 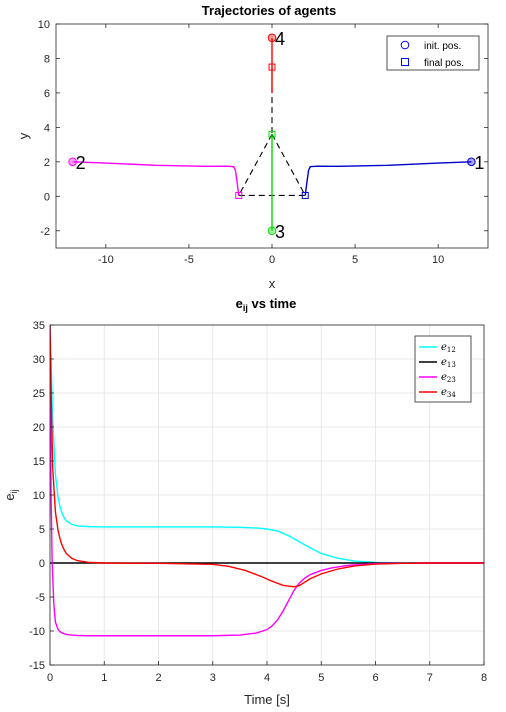 I want to click on y-tick-label: -10, so click(x=37, y=632).